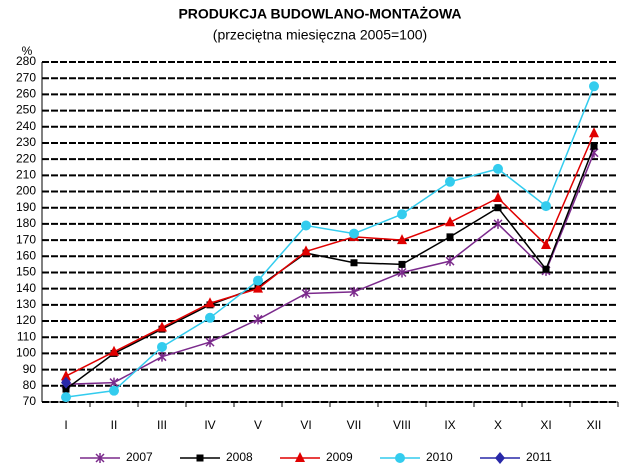 This screenshot has width=640, height=469. What do you see at coordinates (26, 175) in the screenshot?
I see `y-tick-label: 210` at bounding box center [26, 175].